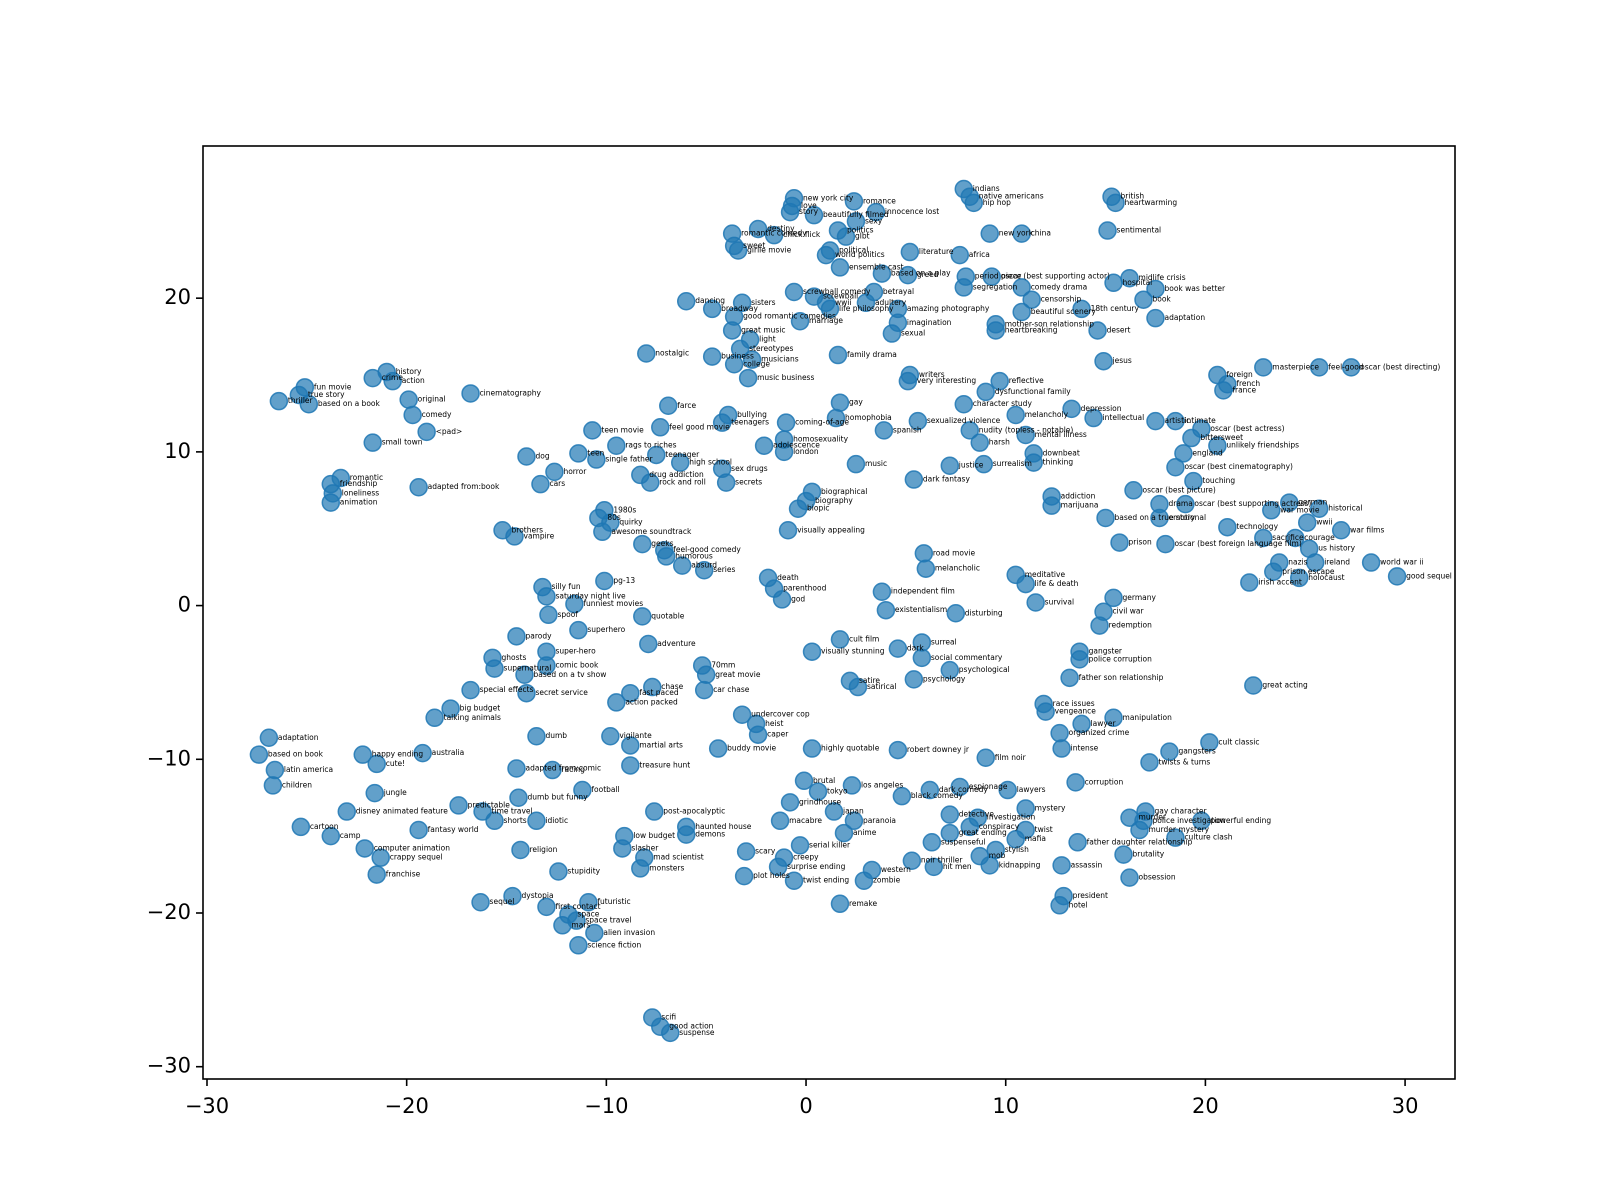 The height and width of the screenshot is (1200, 1600). I want to click on point-label: broadway, so click(739, 308).